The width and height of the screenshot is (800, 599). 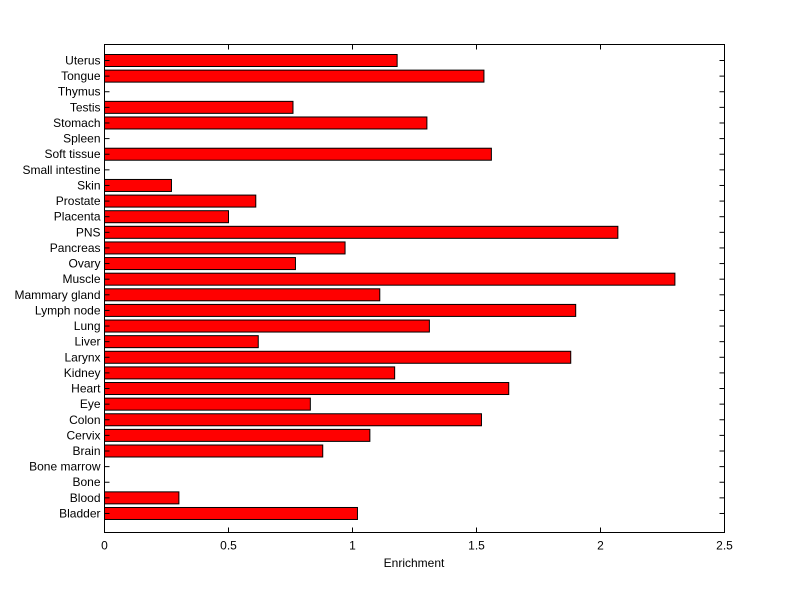 What do you see at coordinates (87, 326) in the screenshot?
I see `category-label: Lung` at bounding box center [87, 326].